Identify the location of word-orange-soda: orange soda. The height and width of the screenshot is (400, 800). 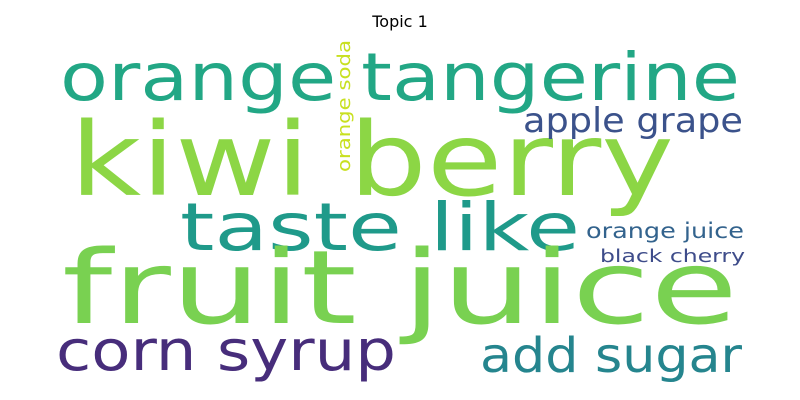
(344, 106).